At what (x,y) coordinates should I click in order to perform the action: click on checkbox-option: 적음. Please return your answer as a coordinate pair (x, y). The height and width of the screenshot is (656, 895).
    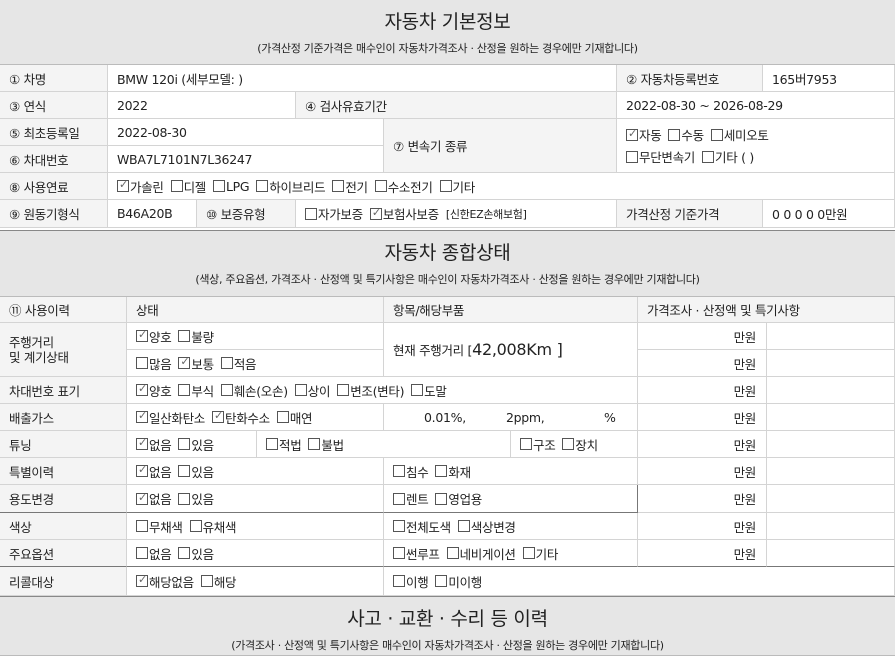
    Looking at the image, I should click on (238, 363).